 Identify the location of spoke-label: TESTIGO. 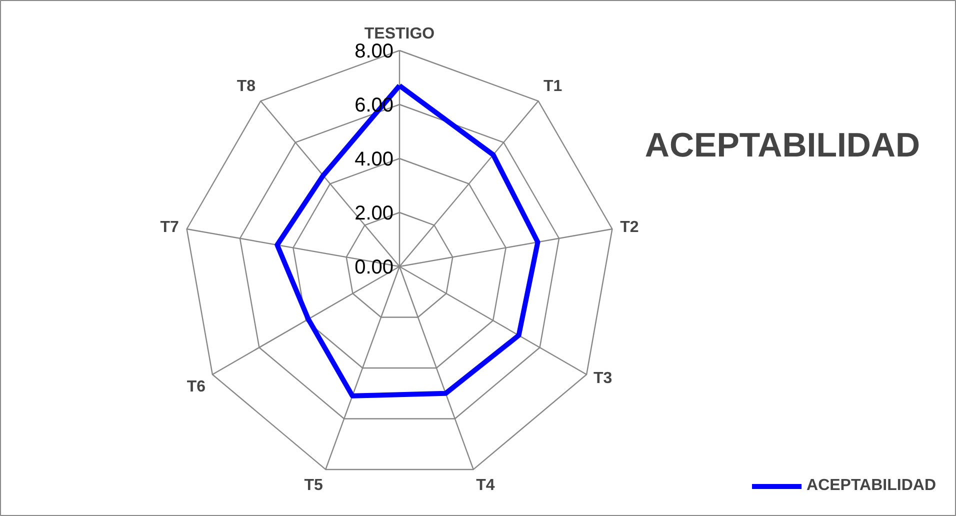
(399, 34).